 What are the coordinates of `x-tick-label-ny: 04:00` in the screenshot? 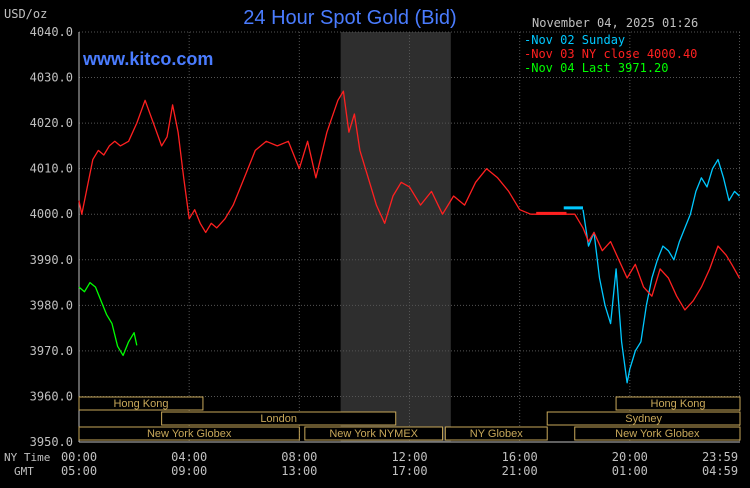 It's located at (189, 457).